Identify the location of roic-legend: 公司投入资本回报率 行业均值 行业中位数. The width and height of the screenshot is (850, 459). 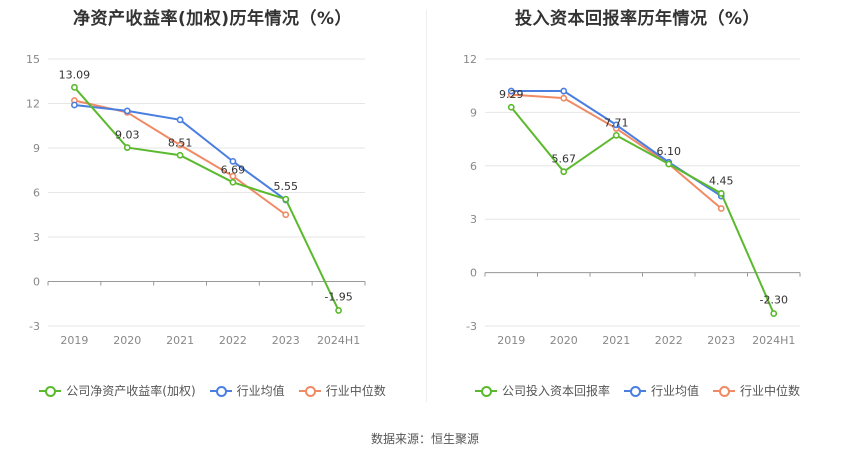
(637, 390).